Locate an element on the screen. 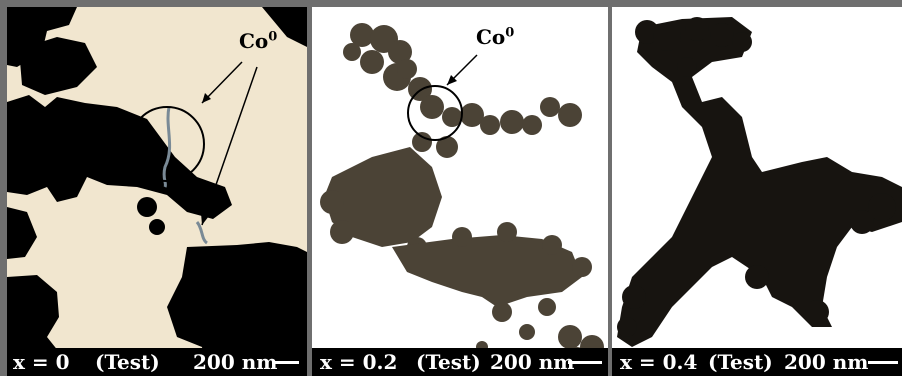 The height and width of the screenshot is (376, 902). caption-composition: x = 0 is located at coordinates (41, 362).